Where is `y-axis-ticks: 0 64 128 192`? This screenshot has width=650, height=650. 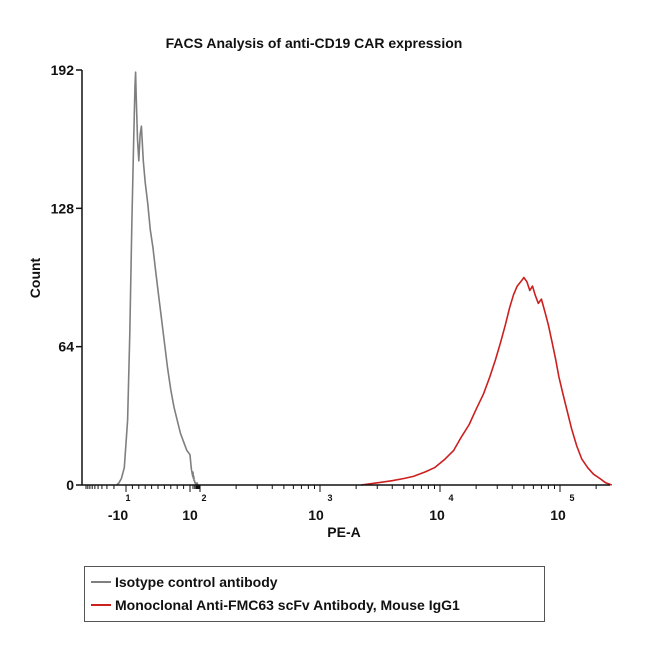
y-axis-ticks: 0 64 128 192 is located at coordinates (66, 277).